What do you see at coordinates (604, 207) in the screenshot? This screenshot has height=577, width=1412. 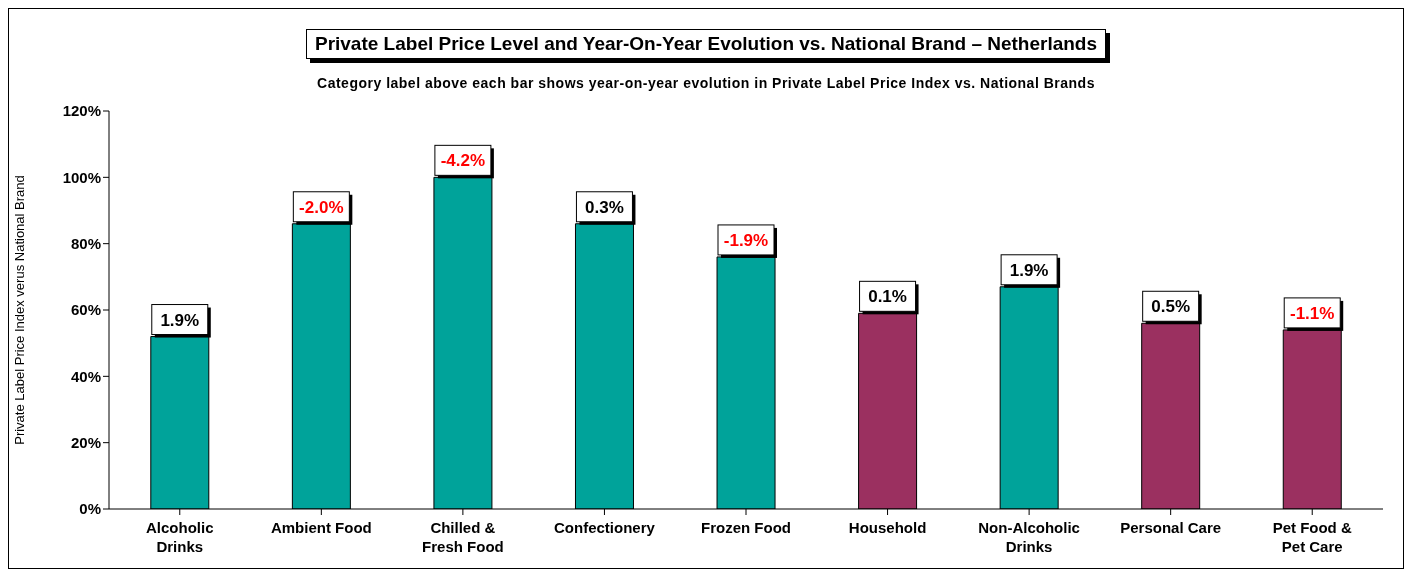 I see `annotation: 0.3%` at bounding box center [604, 207].